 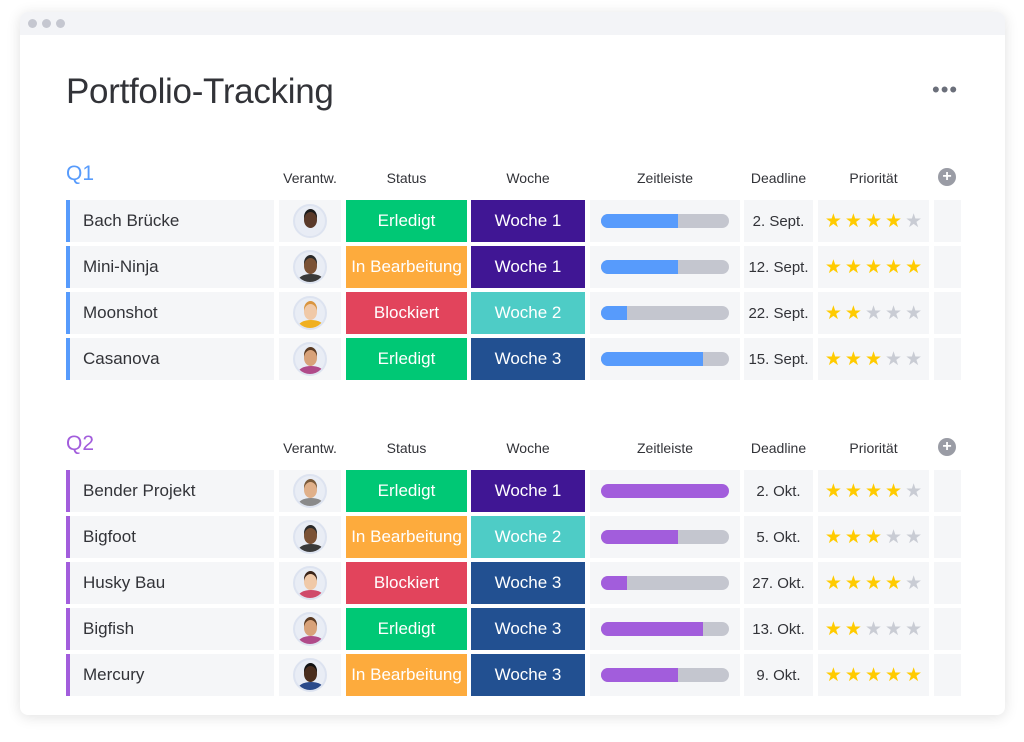 What do you see at coordinates (778, 629) in the screenshot?
I see `deadline-cell: 13. Okt.` at bounding box center [778, 629].